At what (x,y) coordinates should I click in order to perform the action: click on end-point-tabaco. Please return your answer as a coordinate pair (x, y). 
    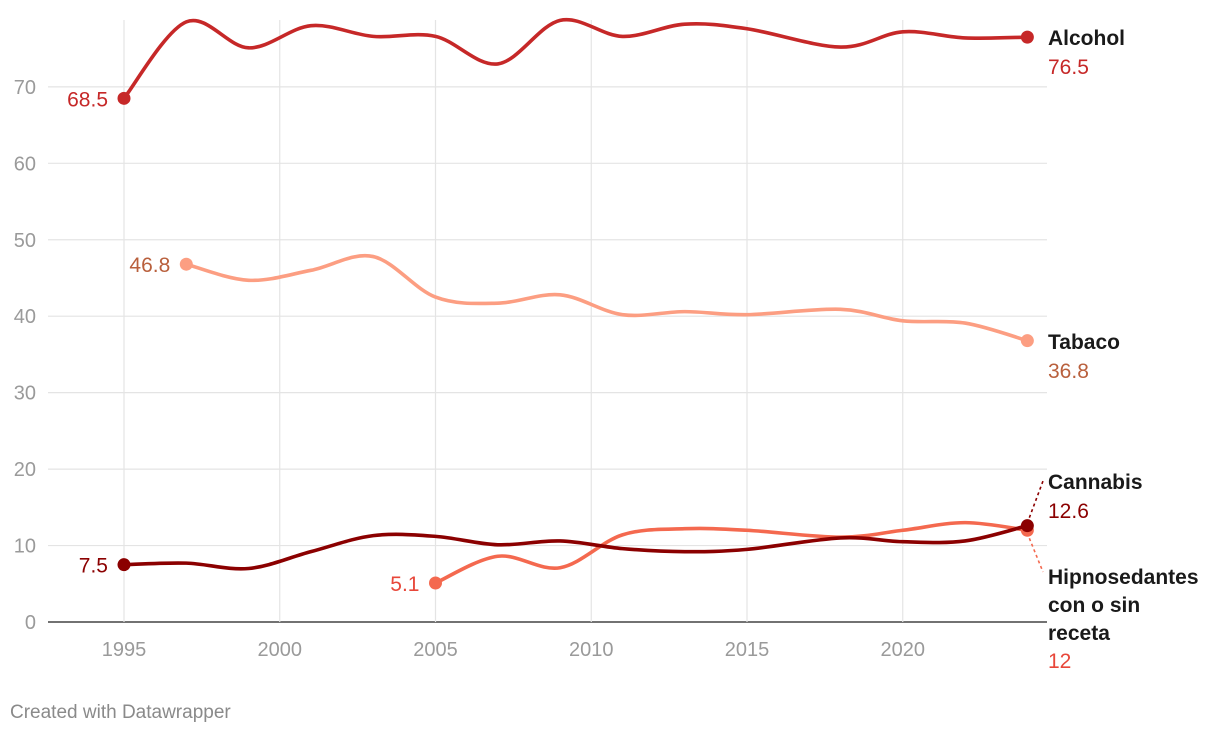
    Looking at the image, I should click on (1027, 341).